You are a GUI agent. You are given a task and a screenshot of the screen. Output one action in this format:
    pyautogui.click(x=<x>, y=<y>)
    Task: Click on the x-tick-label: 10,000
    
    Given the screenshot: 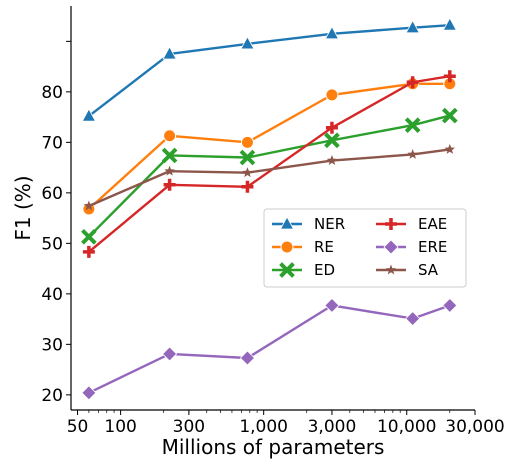 What is the action you would take?
    pyautogui.click(x=406, y=427)
    